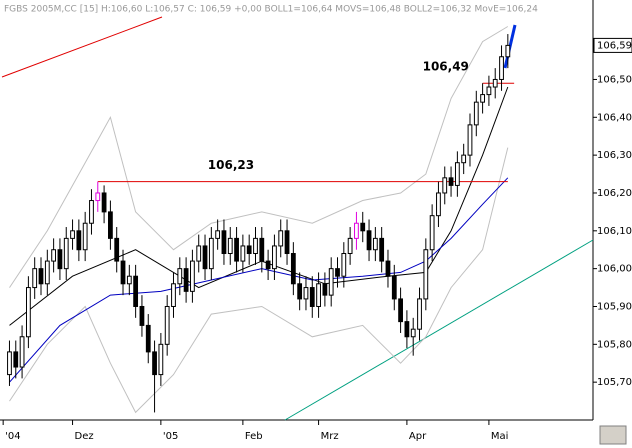  Describe the element at coordinates (170, 436) in the screenshot. I see `x-tick-label: '05` at that location.